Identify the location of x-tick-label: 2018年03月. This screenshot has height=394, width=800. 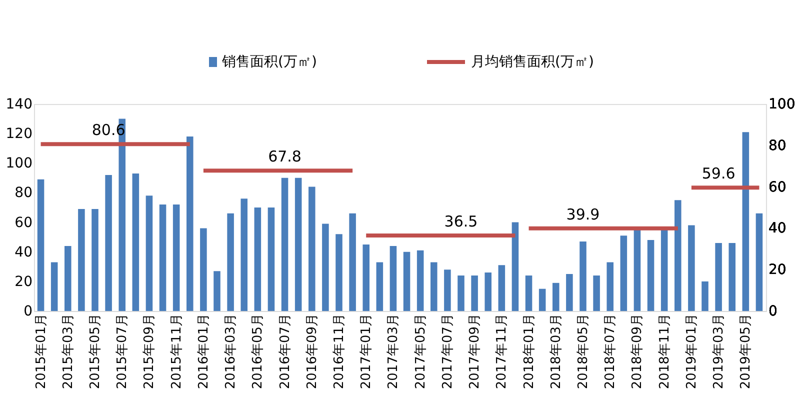
(556, 352).